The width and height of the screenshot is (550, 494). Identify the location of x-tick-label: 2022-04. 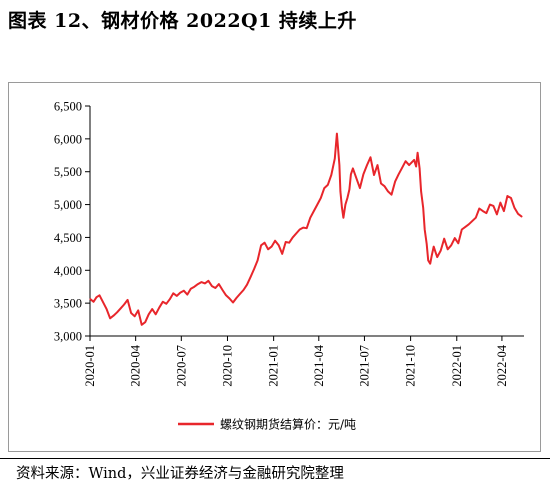
(502, 365).